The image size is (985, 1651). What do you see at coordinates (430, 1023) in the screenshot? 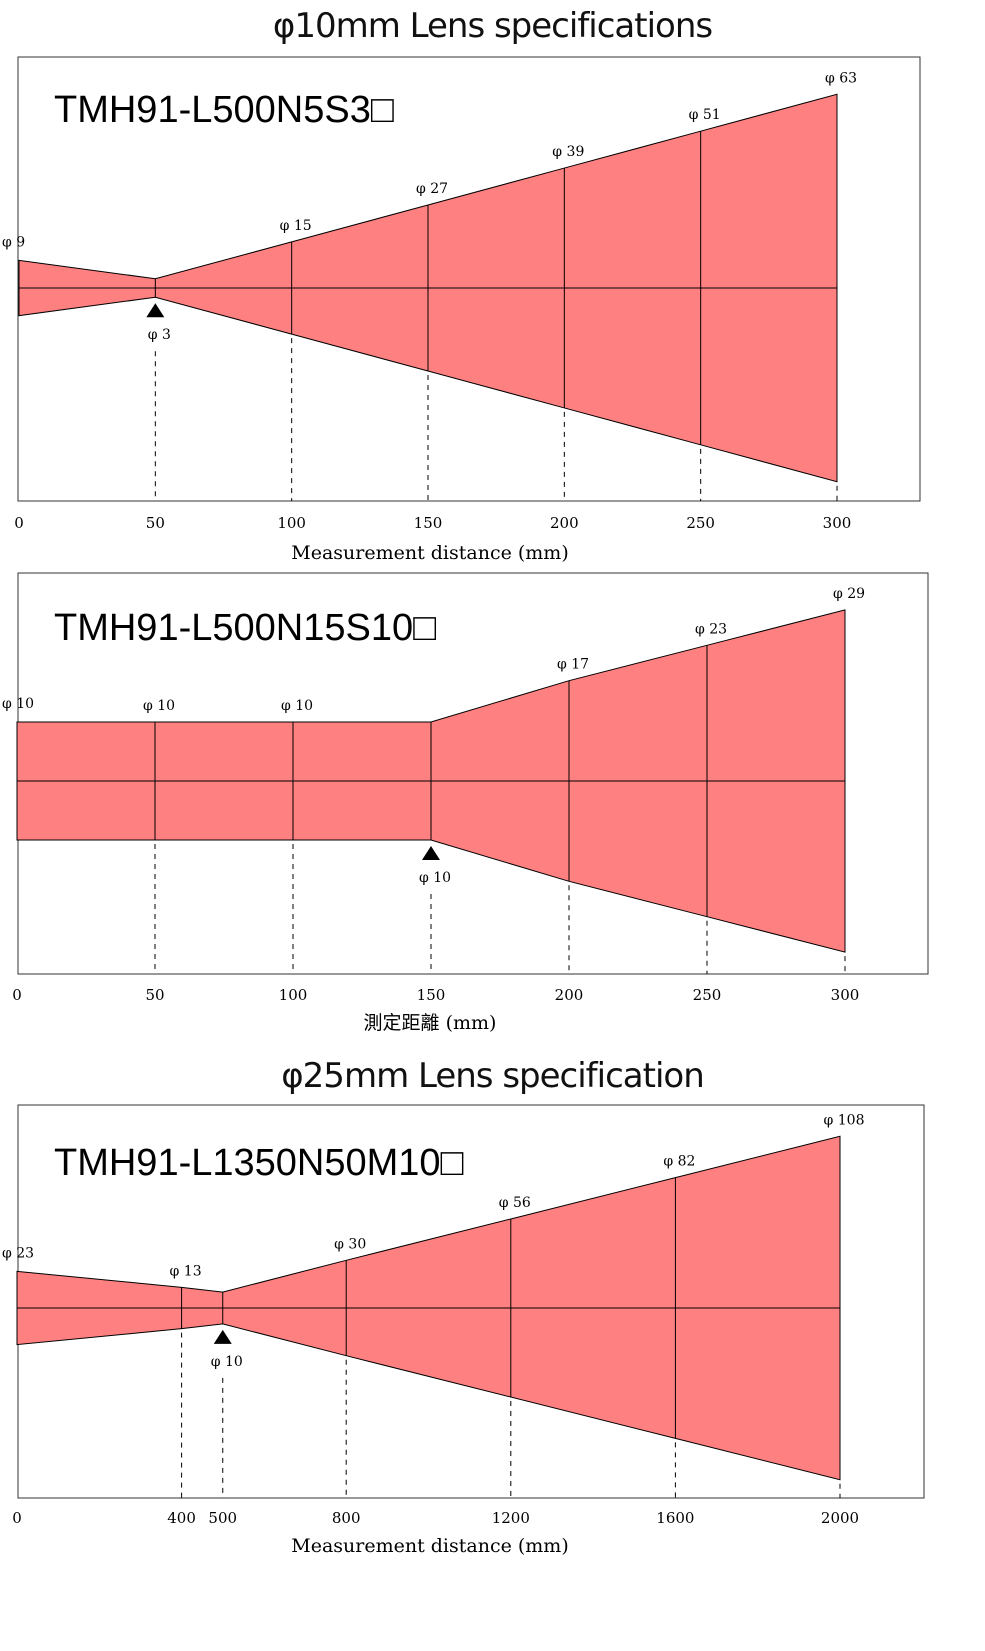
I see `x-axis-label: 測定距離 (mm)` at bounding box center [430, 1023].